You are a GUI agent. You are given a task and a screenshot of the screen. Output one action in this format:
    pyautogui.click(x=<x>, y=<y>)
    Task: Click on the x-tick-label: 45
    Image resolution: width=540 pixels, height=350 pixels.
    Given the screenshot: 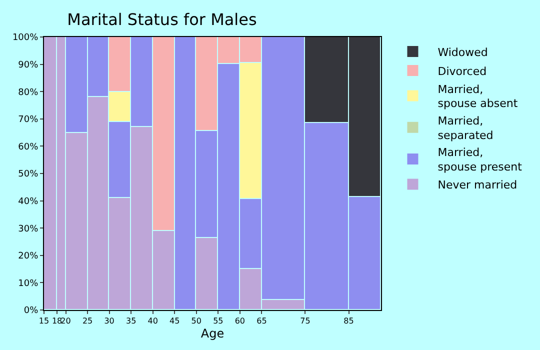 What is the action you would take?
    pyautogui.click(x=175, y=321)
    